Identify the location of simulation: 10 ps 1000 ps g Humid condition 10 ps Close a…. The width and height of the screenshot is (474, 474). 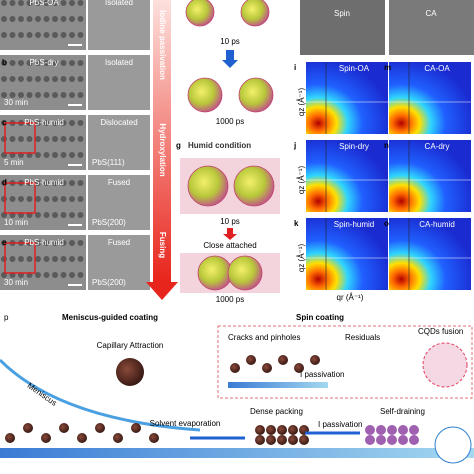
(228, 152).